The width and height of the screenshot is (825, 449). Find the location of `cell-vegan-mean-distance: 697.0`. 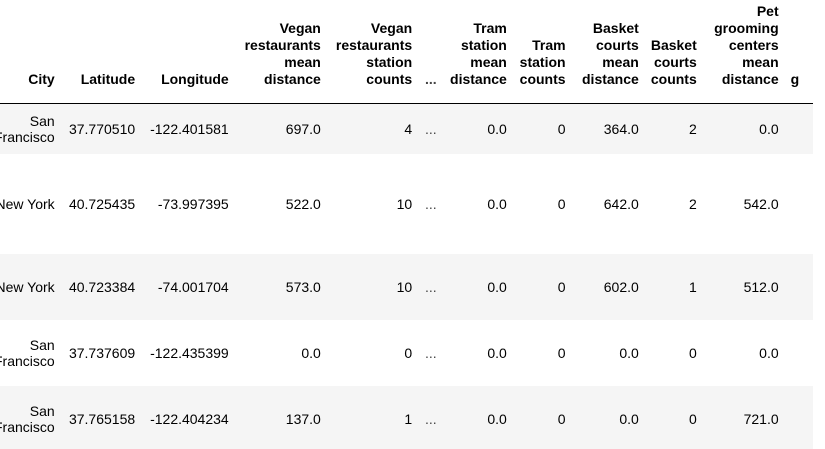

cell-vegan-mean-distance: 697.0 is located at coordinates (303, 128).